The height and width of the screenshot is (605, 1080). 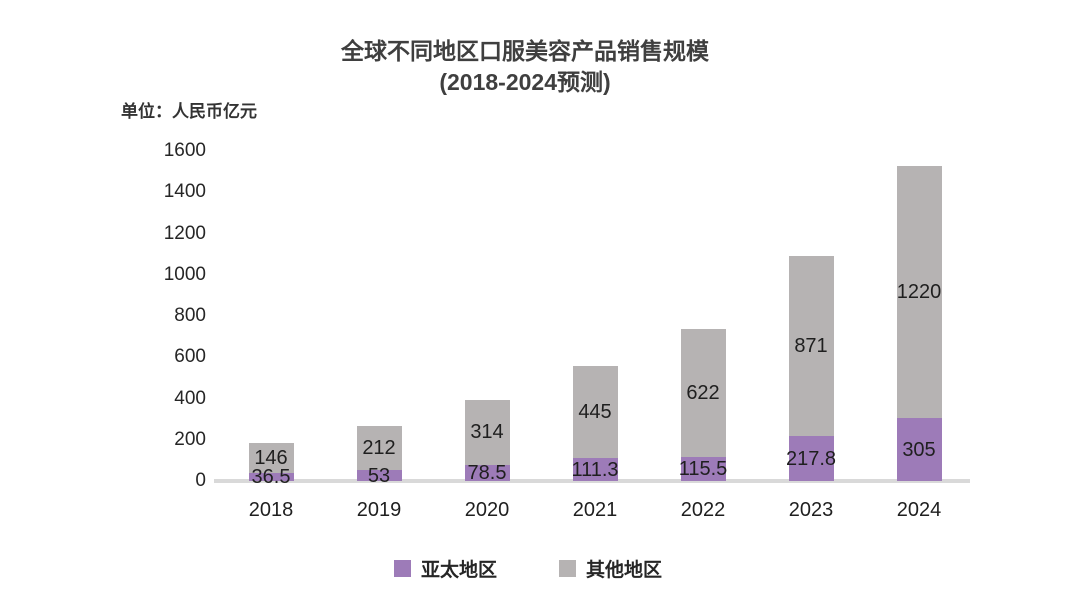 I want to click on bar-value-label-other: 871, so click(x=811, y=346).